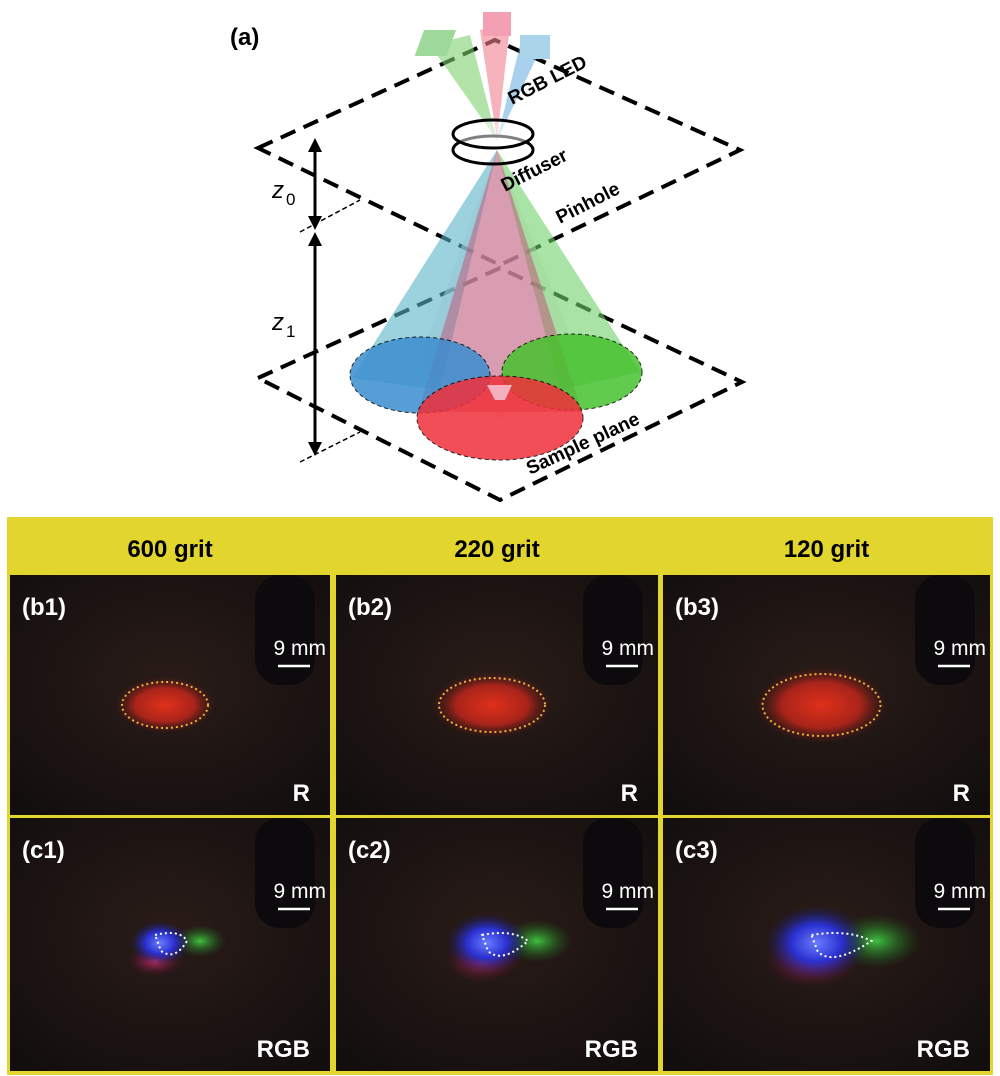 The image size is (1000, 1076). I want to click on pinhole-plane, so click(499, 152).